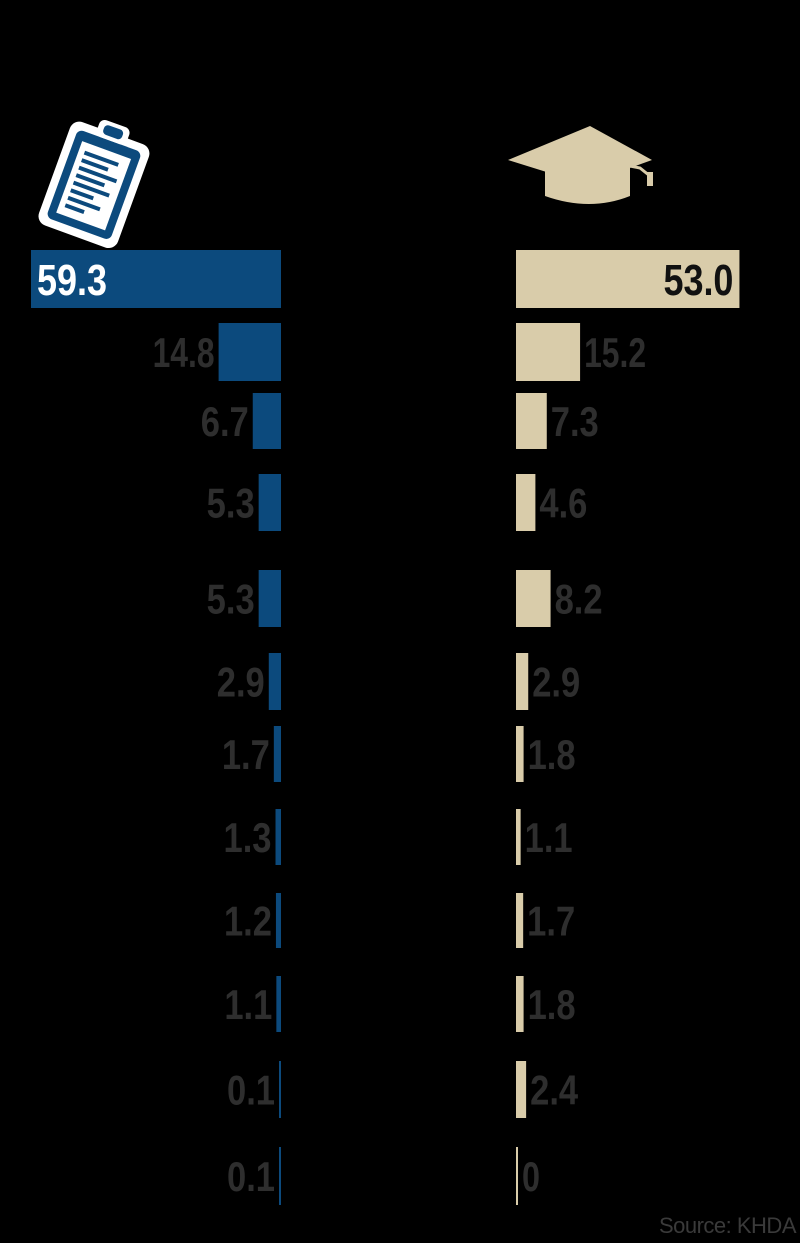  What do you see at coordinates (251, 1176) in the screenshot?
I see `left-value-label-12: 0.1` at bounding box center [251, 1176].